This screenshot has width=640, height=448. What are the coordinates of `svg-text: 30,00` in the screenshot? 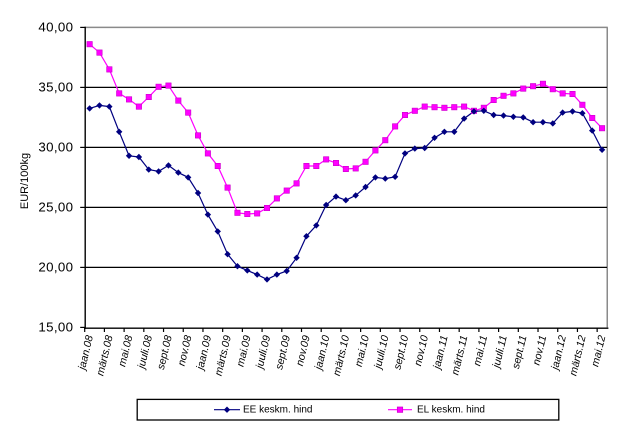 It's located at (55, 147).